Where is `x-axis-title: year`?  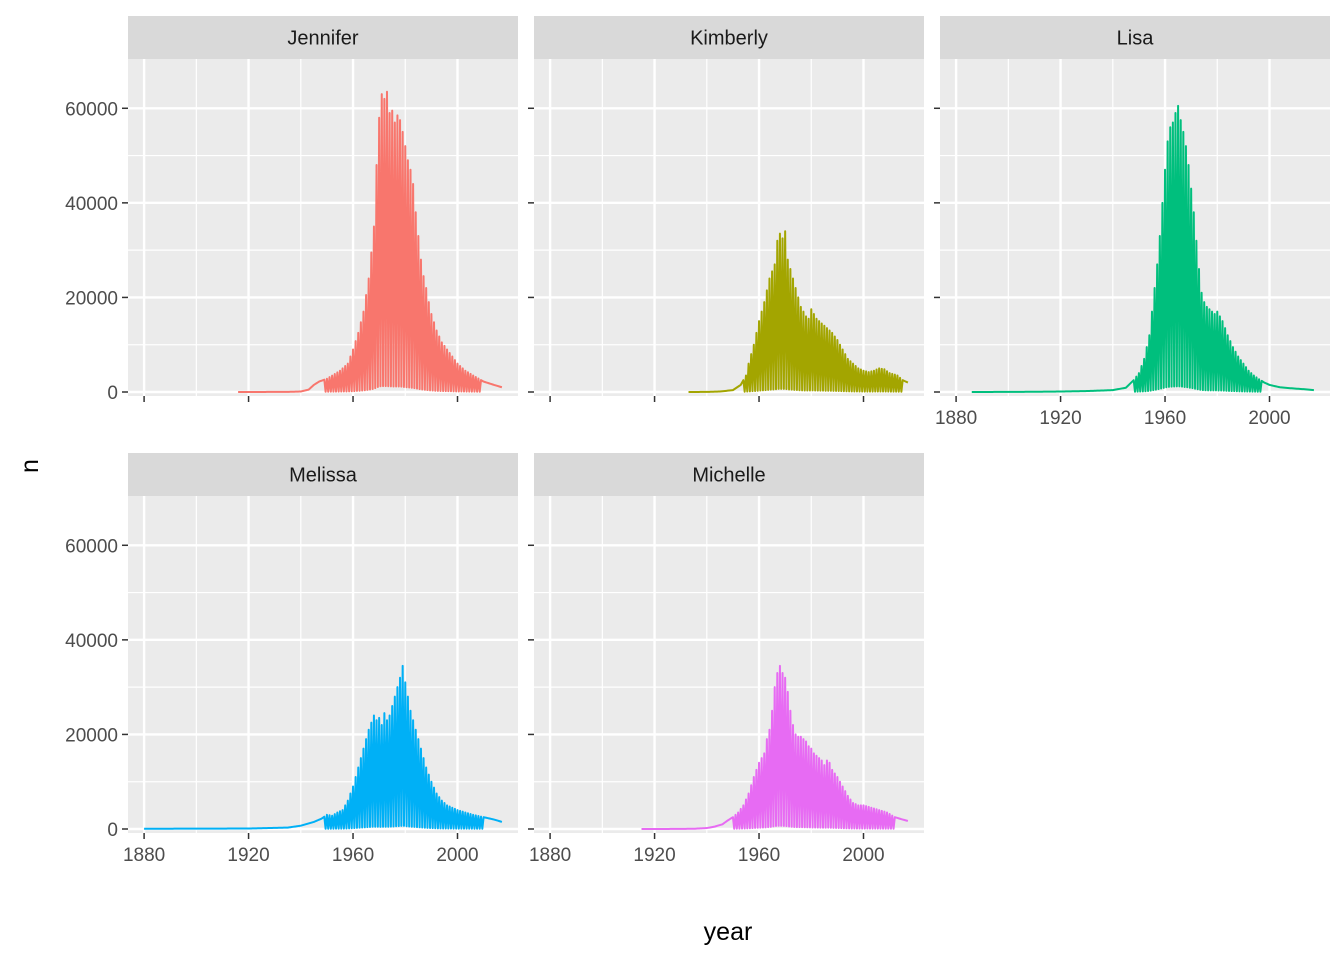
x-axis-title: year is located at coordinates (728, 932).